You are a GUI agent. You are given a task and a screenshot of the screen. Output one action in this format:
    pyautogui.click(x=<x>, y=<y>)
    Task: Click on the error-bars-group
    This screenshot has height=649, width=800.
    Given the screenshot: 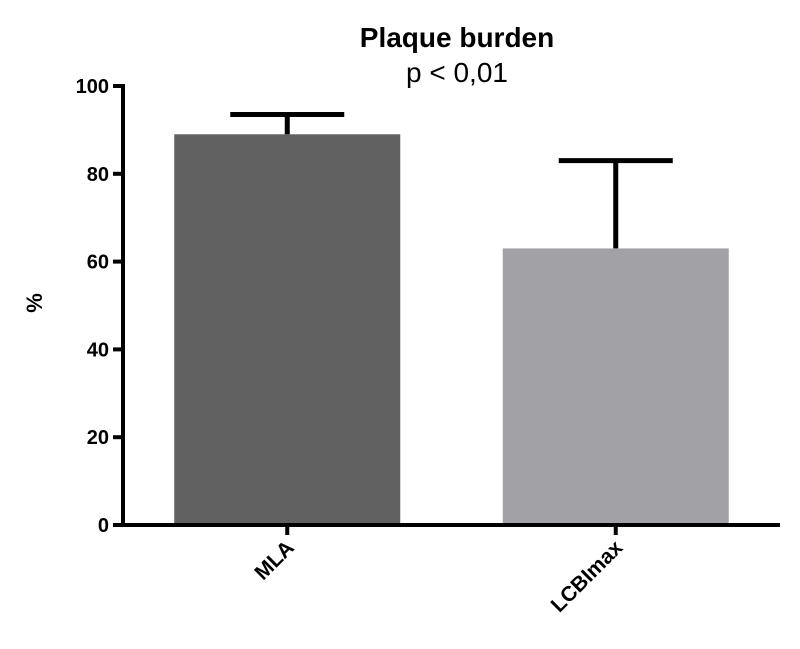 What is the action you would take?
    pyautogui.click(x=451, y=180)
    